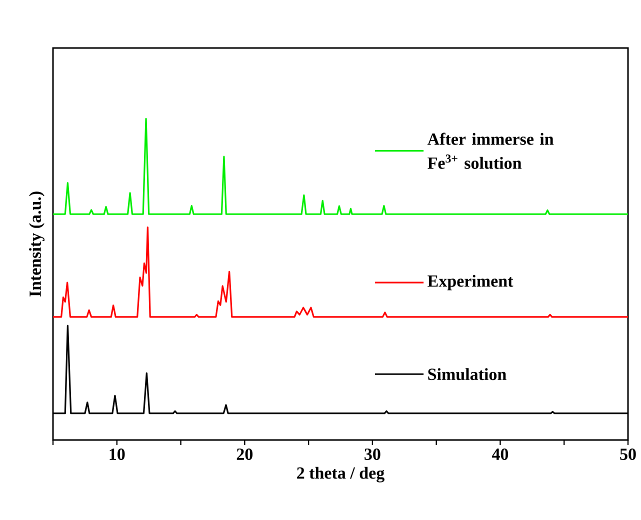  What do you see at coordinates (467, 374) in the screenshot?
I see `legend-label: Simulation` at bounding box center [467, 374].